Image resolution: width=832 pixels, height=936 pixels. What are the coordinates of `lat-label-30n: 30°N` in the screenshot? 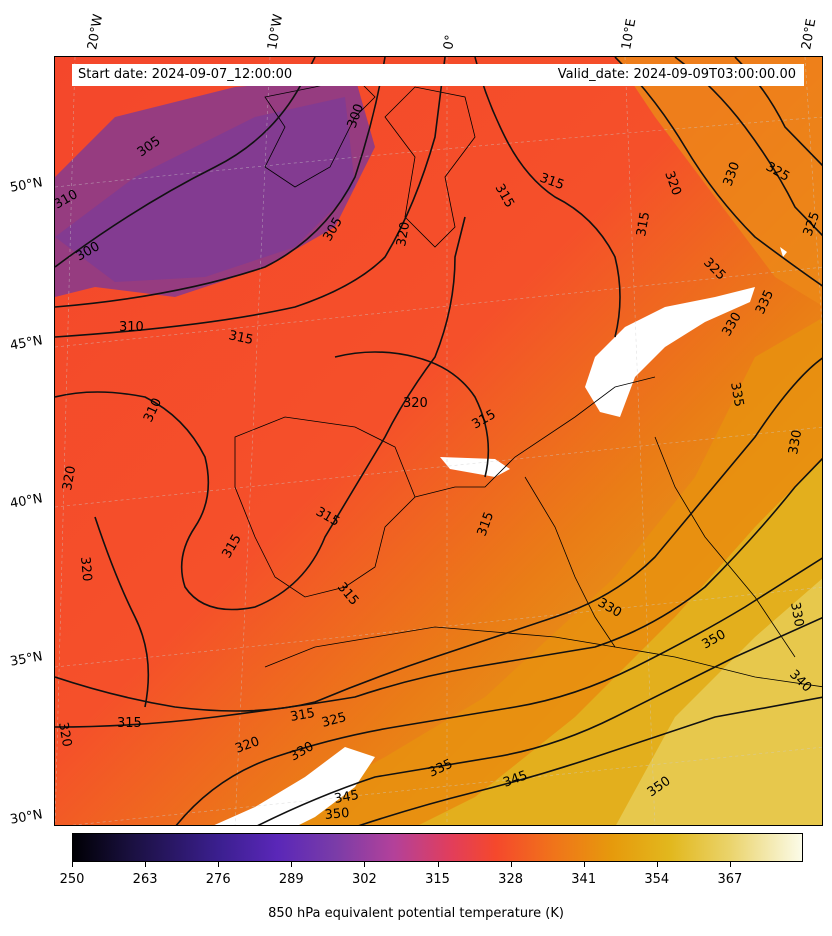 It's located at (26, 817).